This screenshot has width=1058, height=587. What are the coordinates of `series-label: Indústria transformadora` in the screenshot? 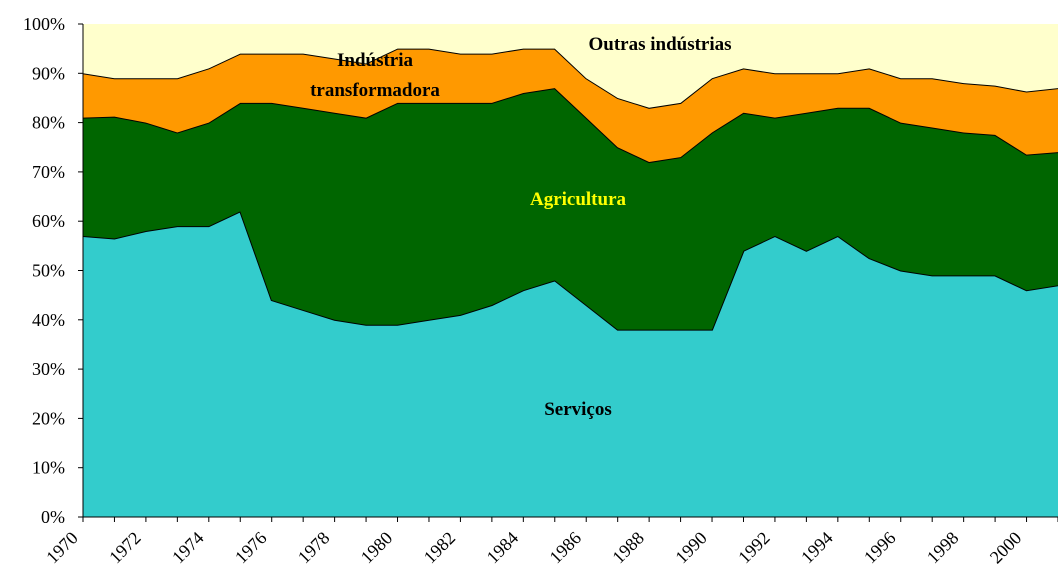 It's located at (375, 75).